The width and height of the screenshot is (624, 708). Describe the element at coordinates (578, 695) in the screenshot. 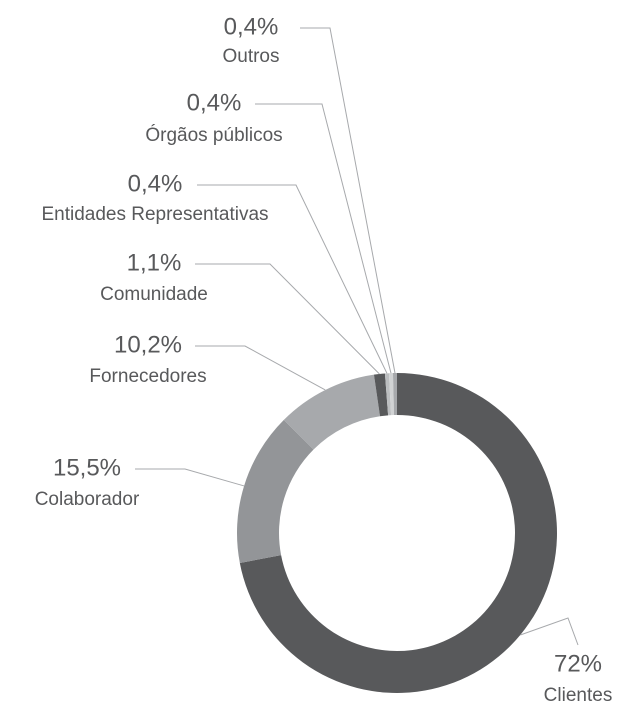

I see `category-label: Clientes` at that location.